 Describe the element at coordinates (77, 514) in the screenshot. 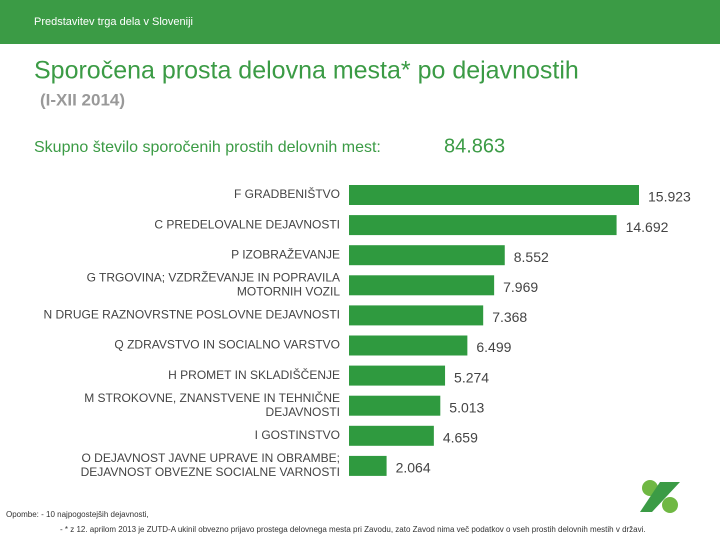

I see `note: Opombe: - 10 najpogostejših dejavnosti,` at that location.